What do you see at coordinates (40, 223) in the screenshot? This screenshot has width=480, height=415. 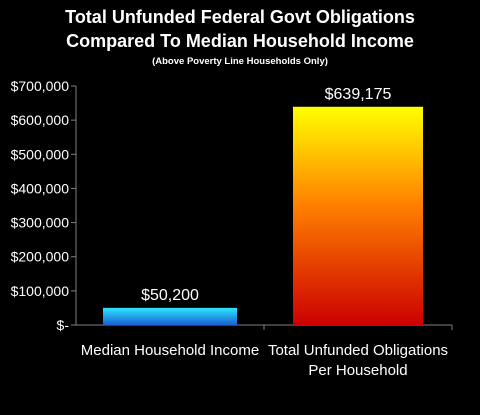 I see `y-tick-label: $300,000` at bounding box center [40, 223].